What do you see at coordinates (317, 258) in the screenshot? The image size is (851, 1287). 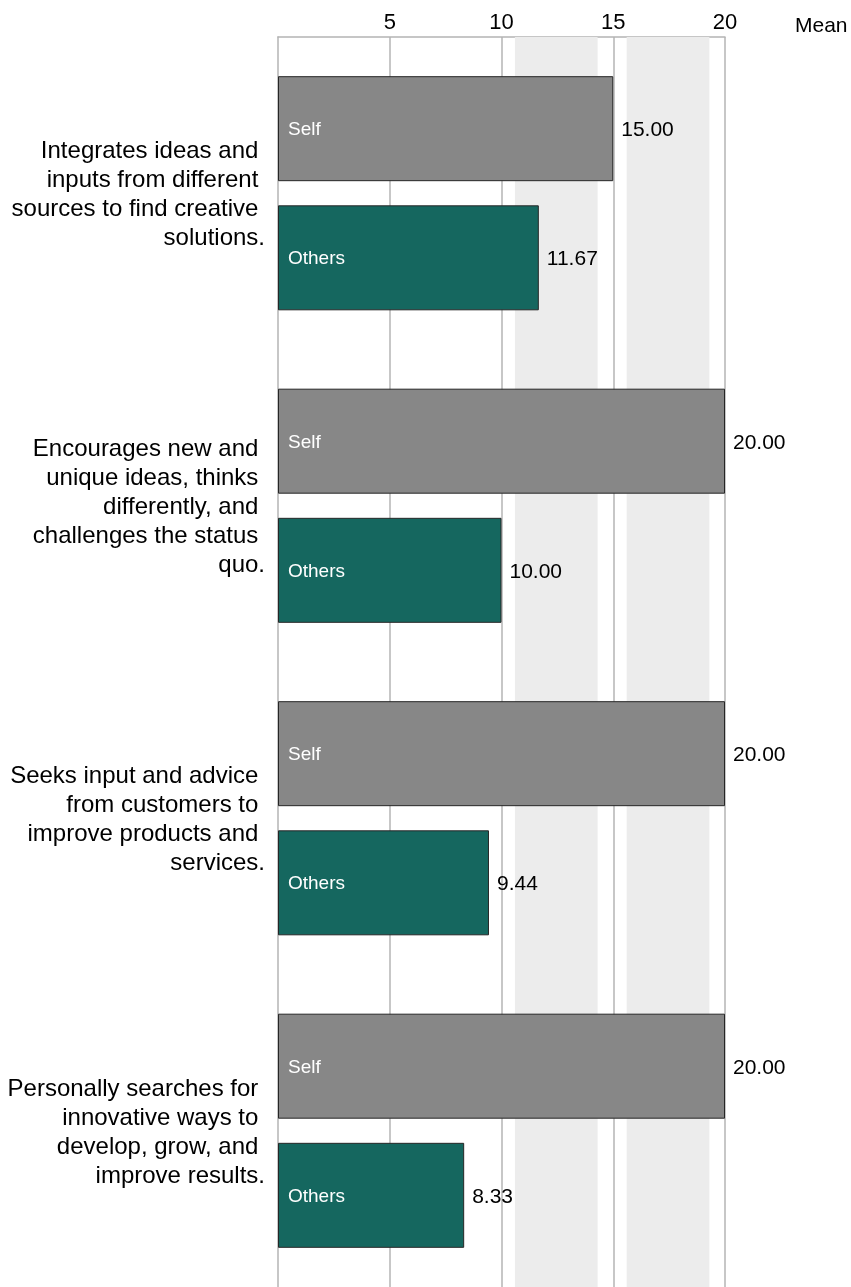 I see `series-label: Others` at bounding box center [317, 258].